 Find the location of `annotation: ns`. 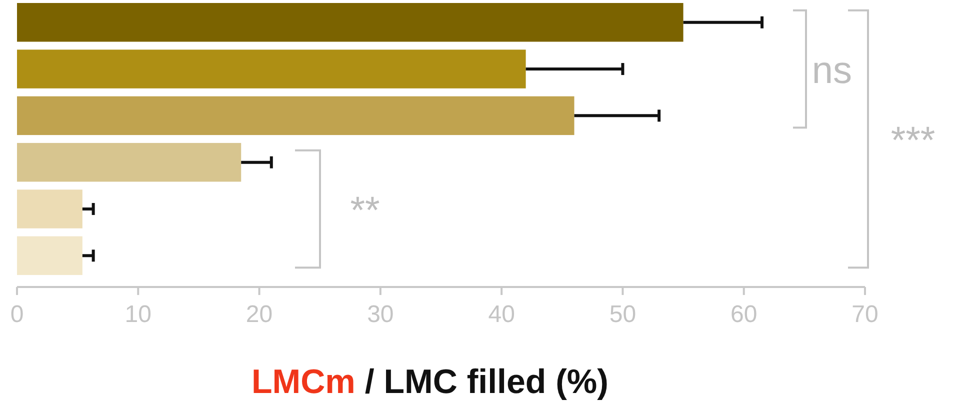

annotation: ns is located at coordinates (832, 71).